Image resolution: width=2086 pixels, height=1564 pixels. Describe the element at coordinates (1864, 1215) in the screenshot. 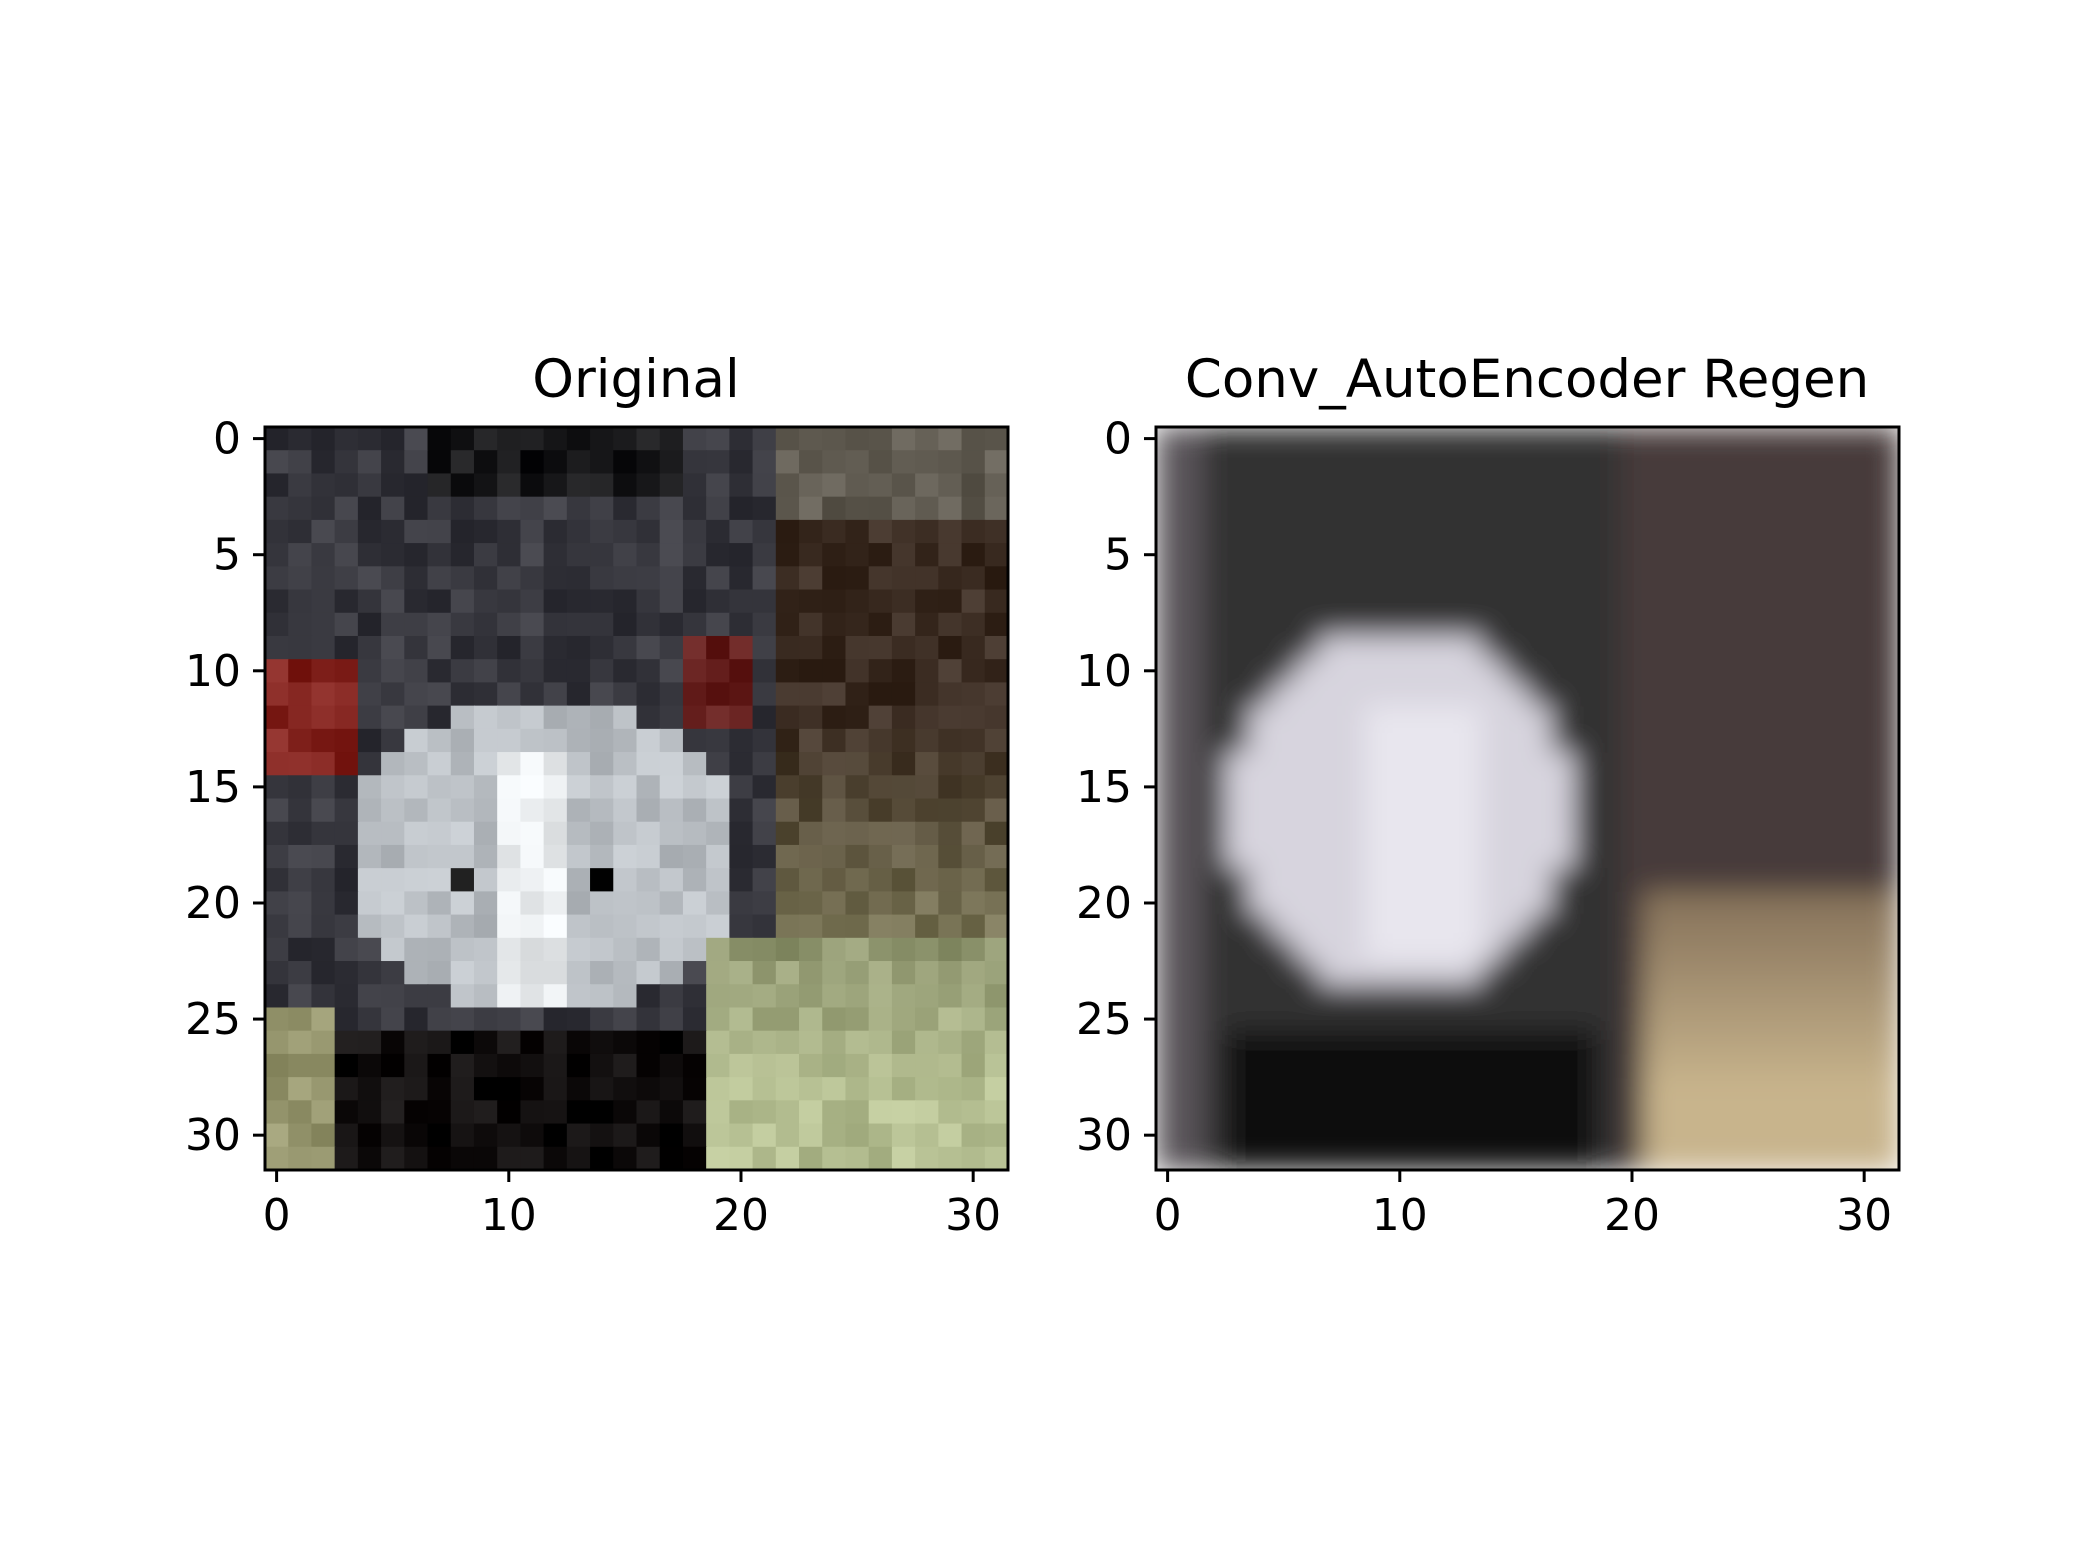

I see `x-tick-label: 30` at that location.